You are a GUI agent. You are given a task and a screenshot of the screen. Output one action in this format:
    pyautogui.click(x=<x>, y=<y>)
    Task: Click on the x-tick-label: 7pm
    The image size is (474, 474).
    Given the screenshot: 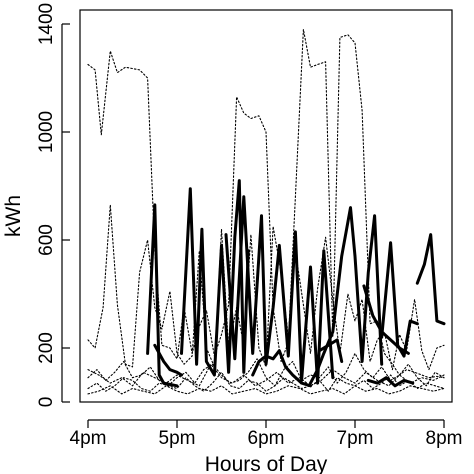 What is the action you would take?
    pyautogui.click(x=355, y=438)
    